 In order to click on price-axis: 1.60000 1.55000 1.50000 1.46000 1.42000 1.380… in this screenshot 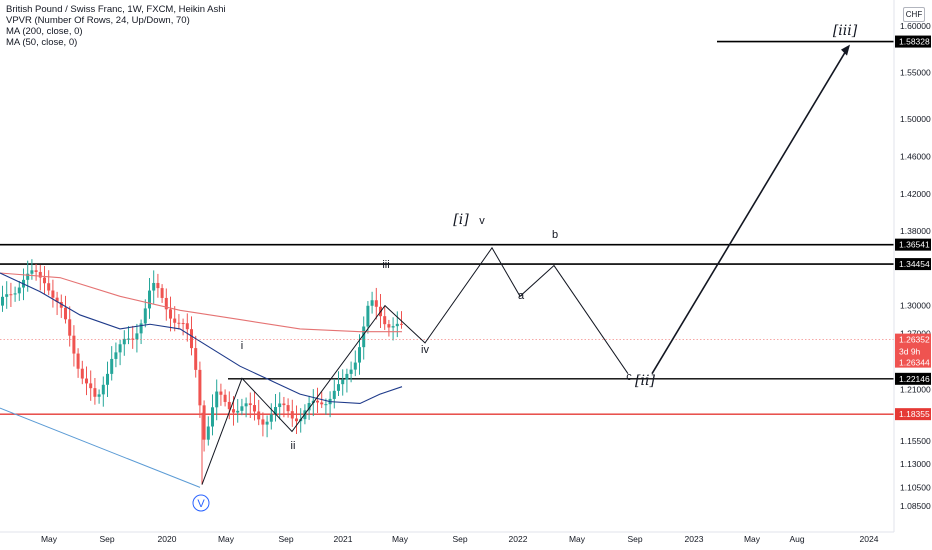, I will do `click(915, 266)`.